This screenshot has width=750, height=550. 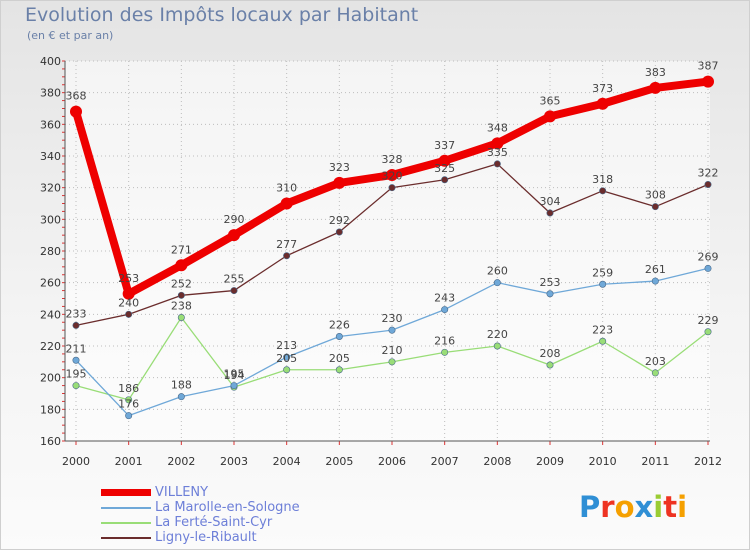 What do you see at coordinates (445, 461) in the screenshot?
I see `x-tick-label: 2007` at bounding box center [445, 461].